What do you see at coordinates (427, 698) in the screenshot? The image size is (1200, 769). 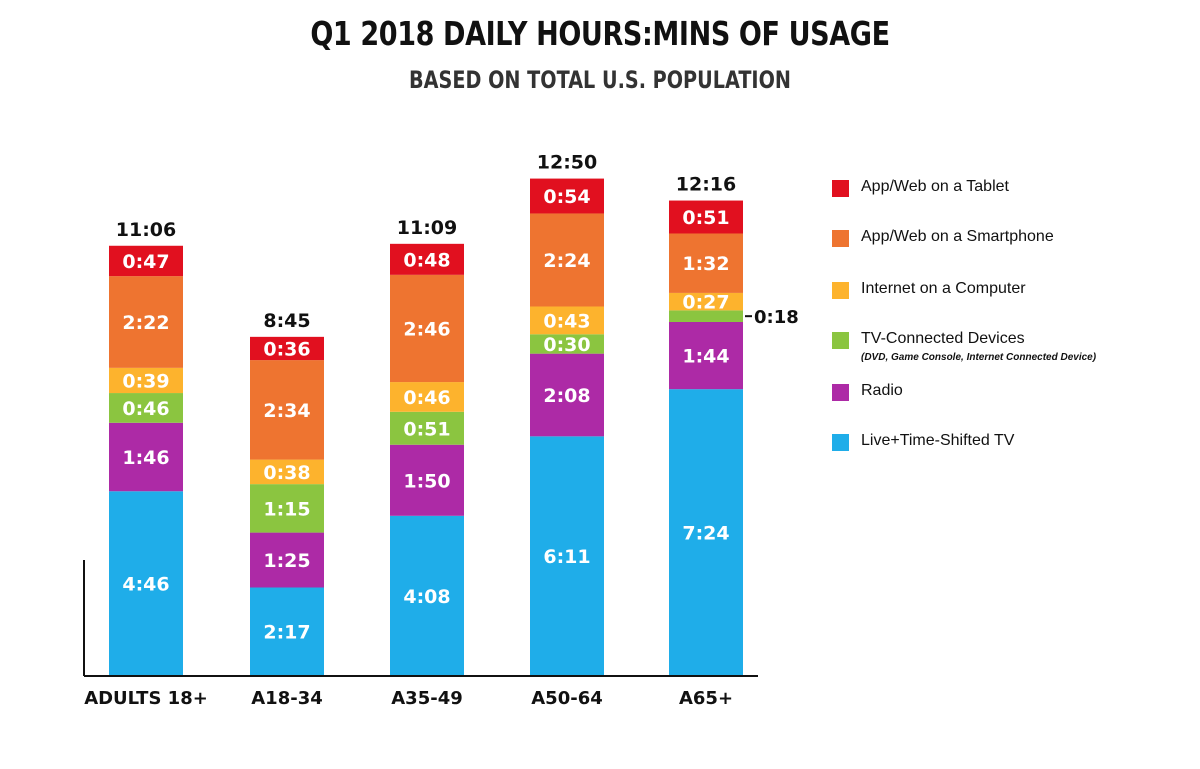 I see `category-label: A35-49` at bounding box center [427, 698].